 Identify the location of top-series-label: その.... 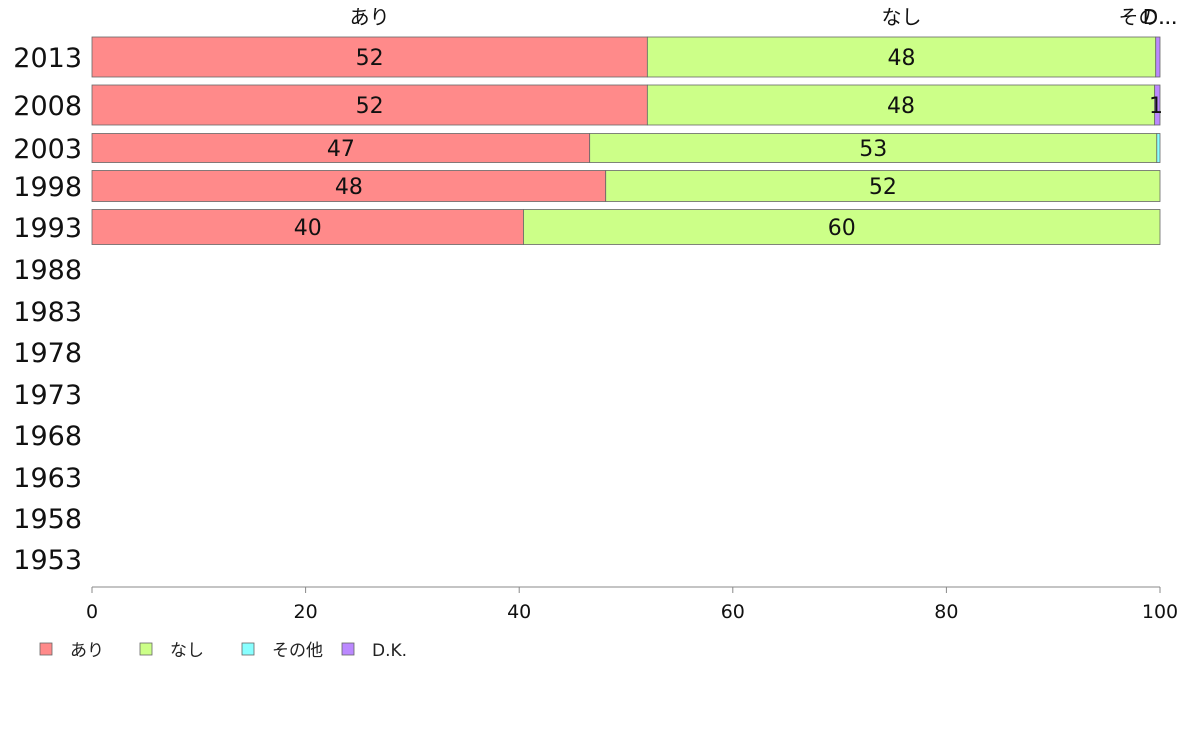
(1147, 17).